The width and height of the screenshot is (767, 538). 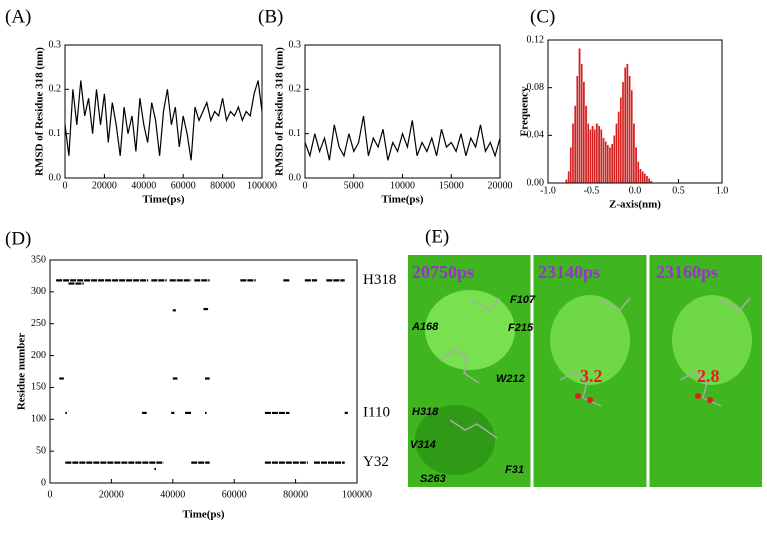 I want to click on y-tick-label: 0.12, so click(x=536, y=39).